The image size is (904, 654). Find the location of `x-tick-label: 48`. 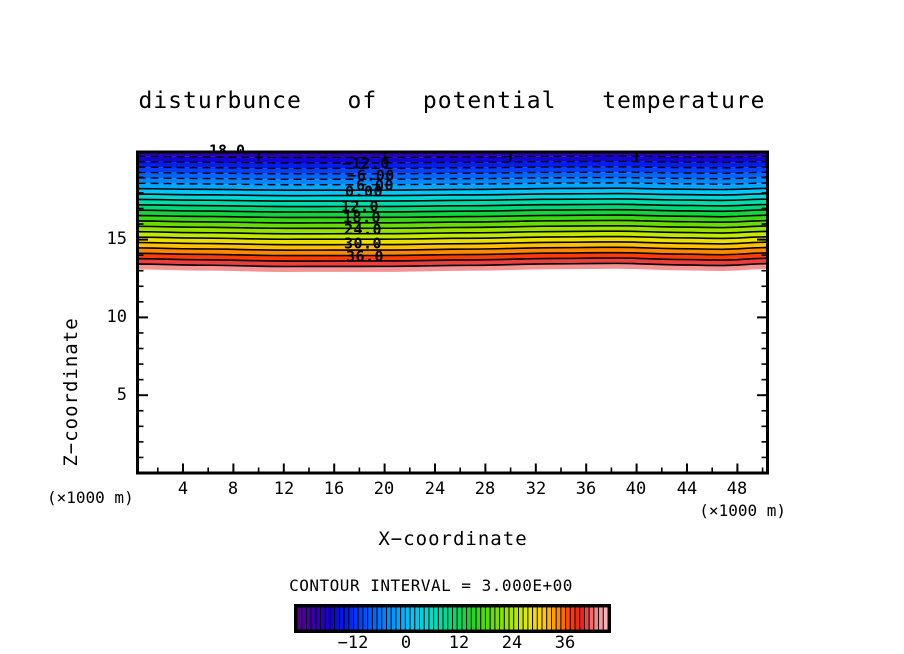

x-tick-label: 48 is located at coordinates (737, 489).